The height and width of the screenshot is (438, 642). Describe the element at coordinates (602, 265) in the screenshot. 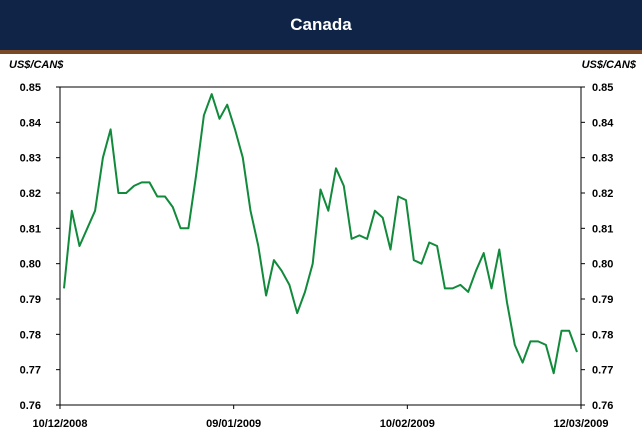

I see `y-tick-label-right: 0.80` at that location.